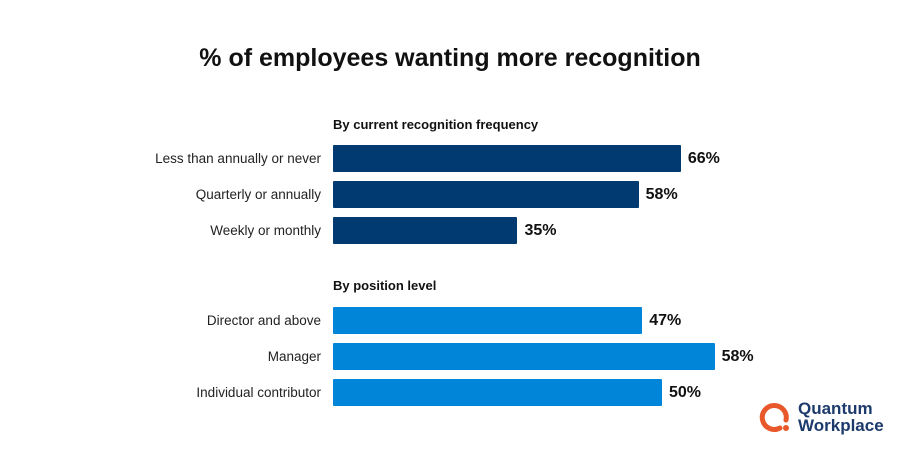  I want to click on category-label: Weekly or monthly, so click(265, 230).